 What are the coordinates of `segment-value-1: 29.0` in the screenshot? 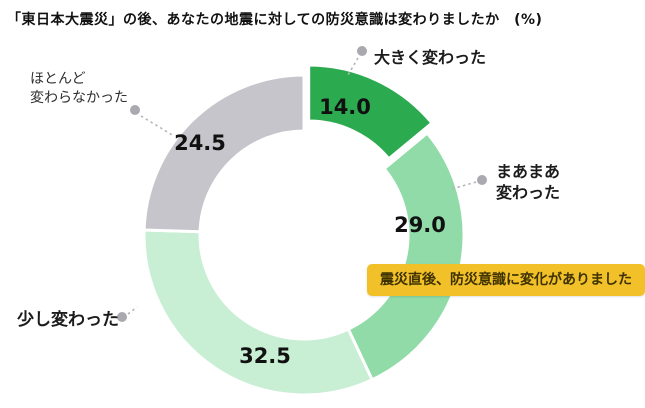 It's located at (420, 225).